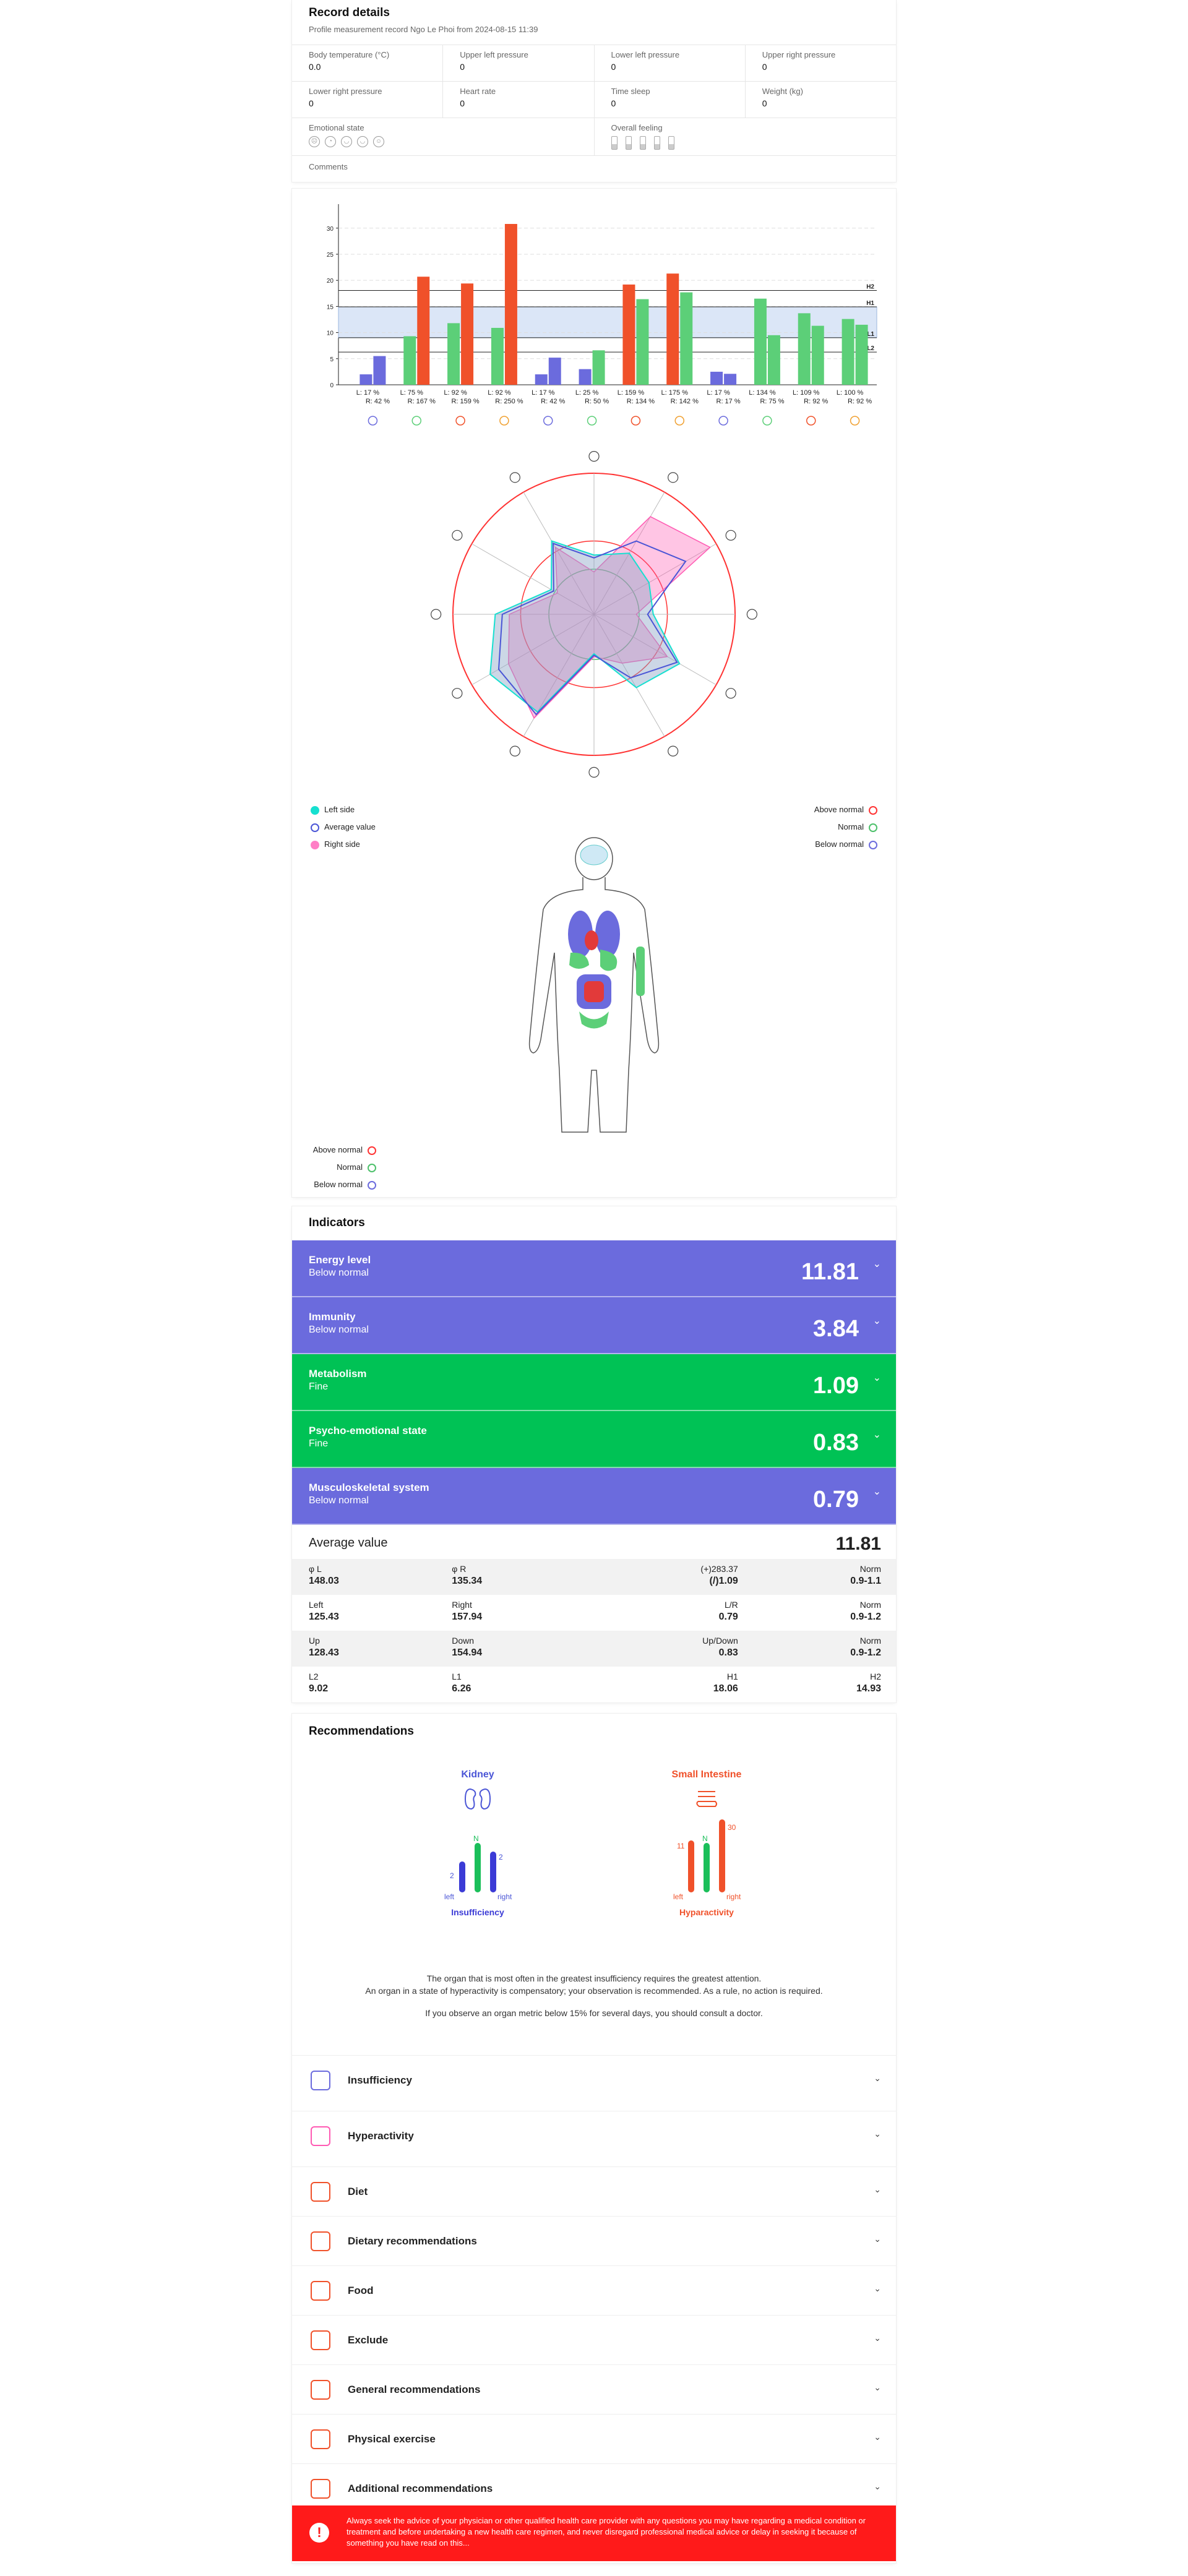 The width and height of the screenshot is (1188, 2576). I want to click on above-normal-swatch, so click(873, 810).